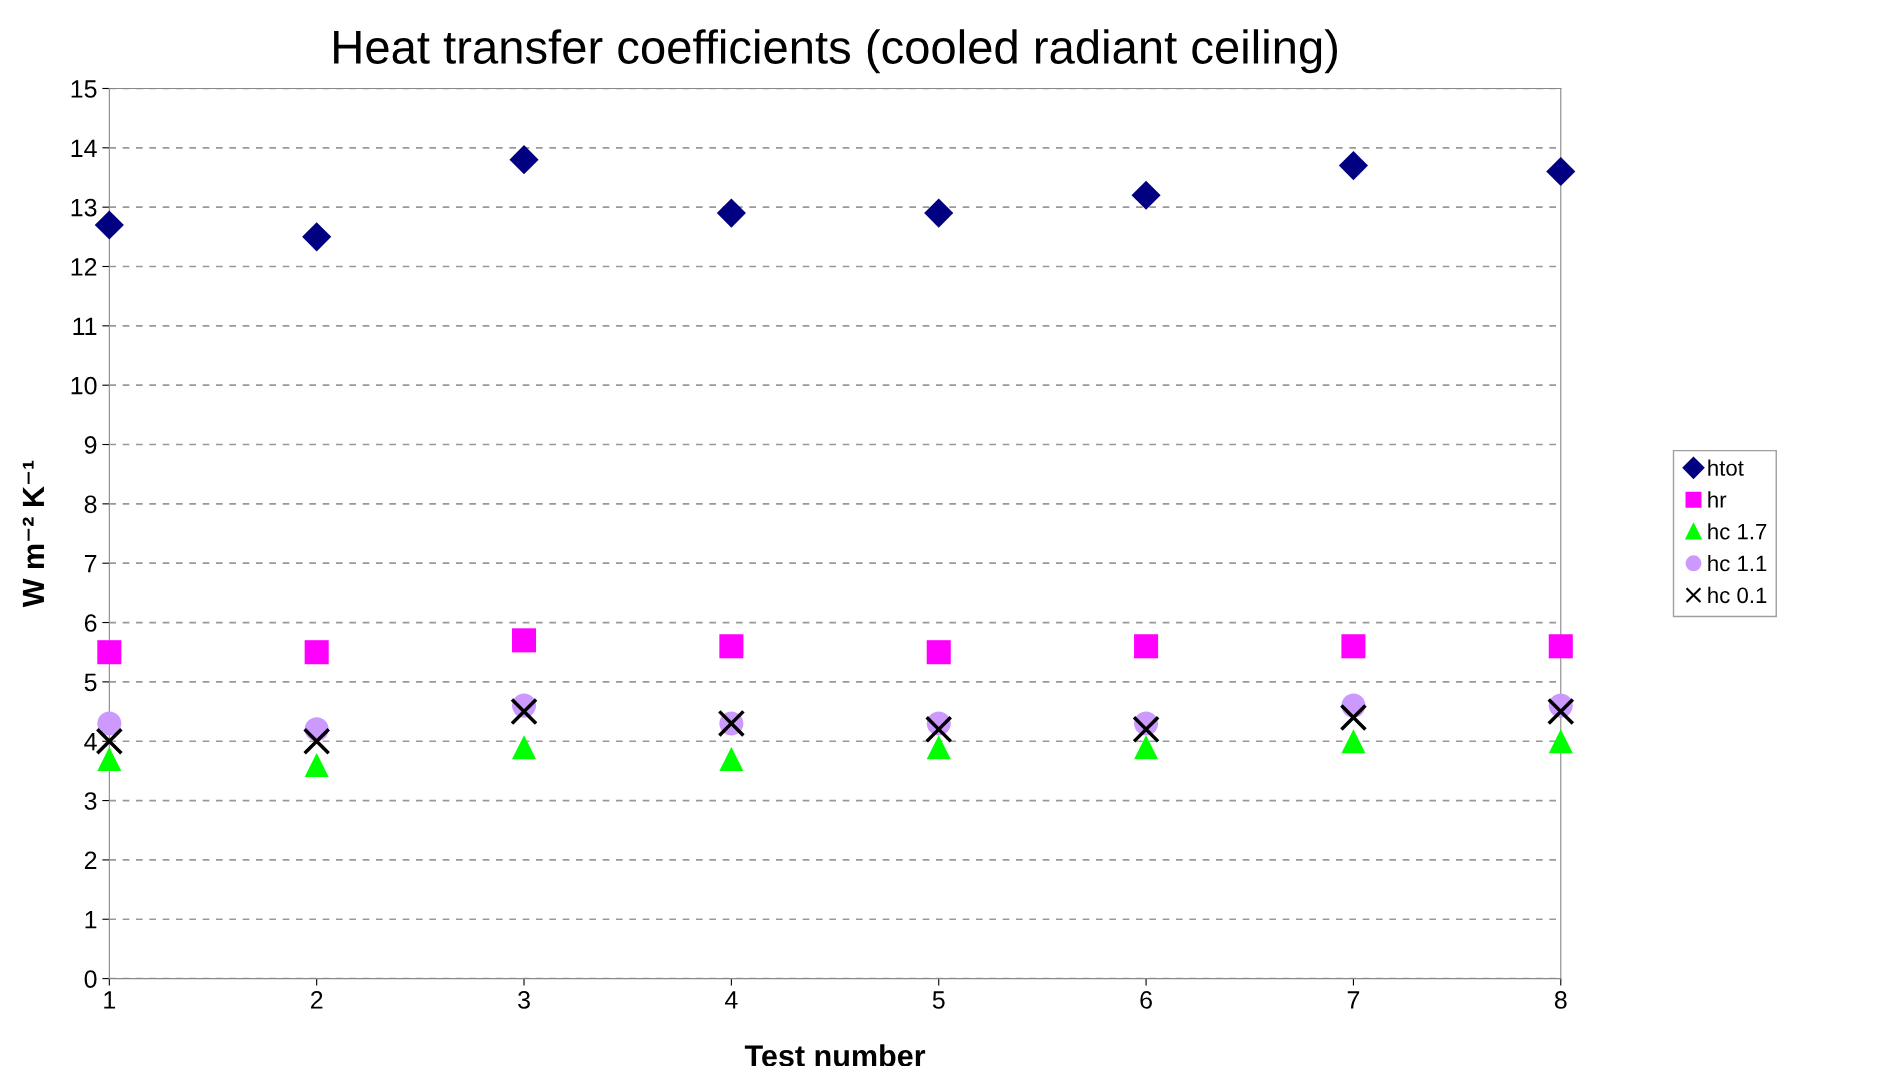 The width and height of the screenshot is (1885, 1066). I want to click on y-tick-label: 14, so click(84, 148).